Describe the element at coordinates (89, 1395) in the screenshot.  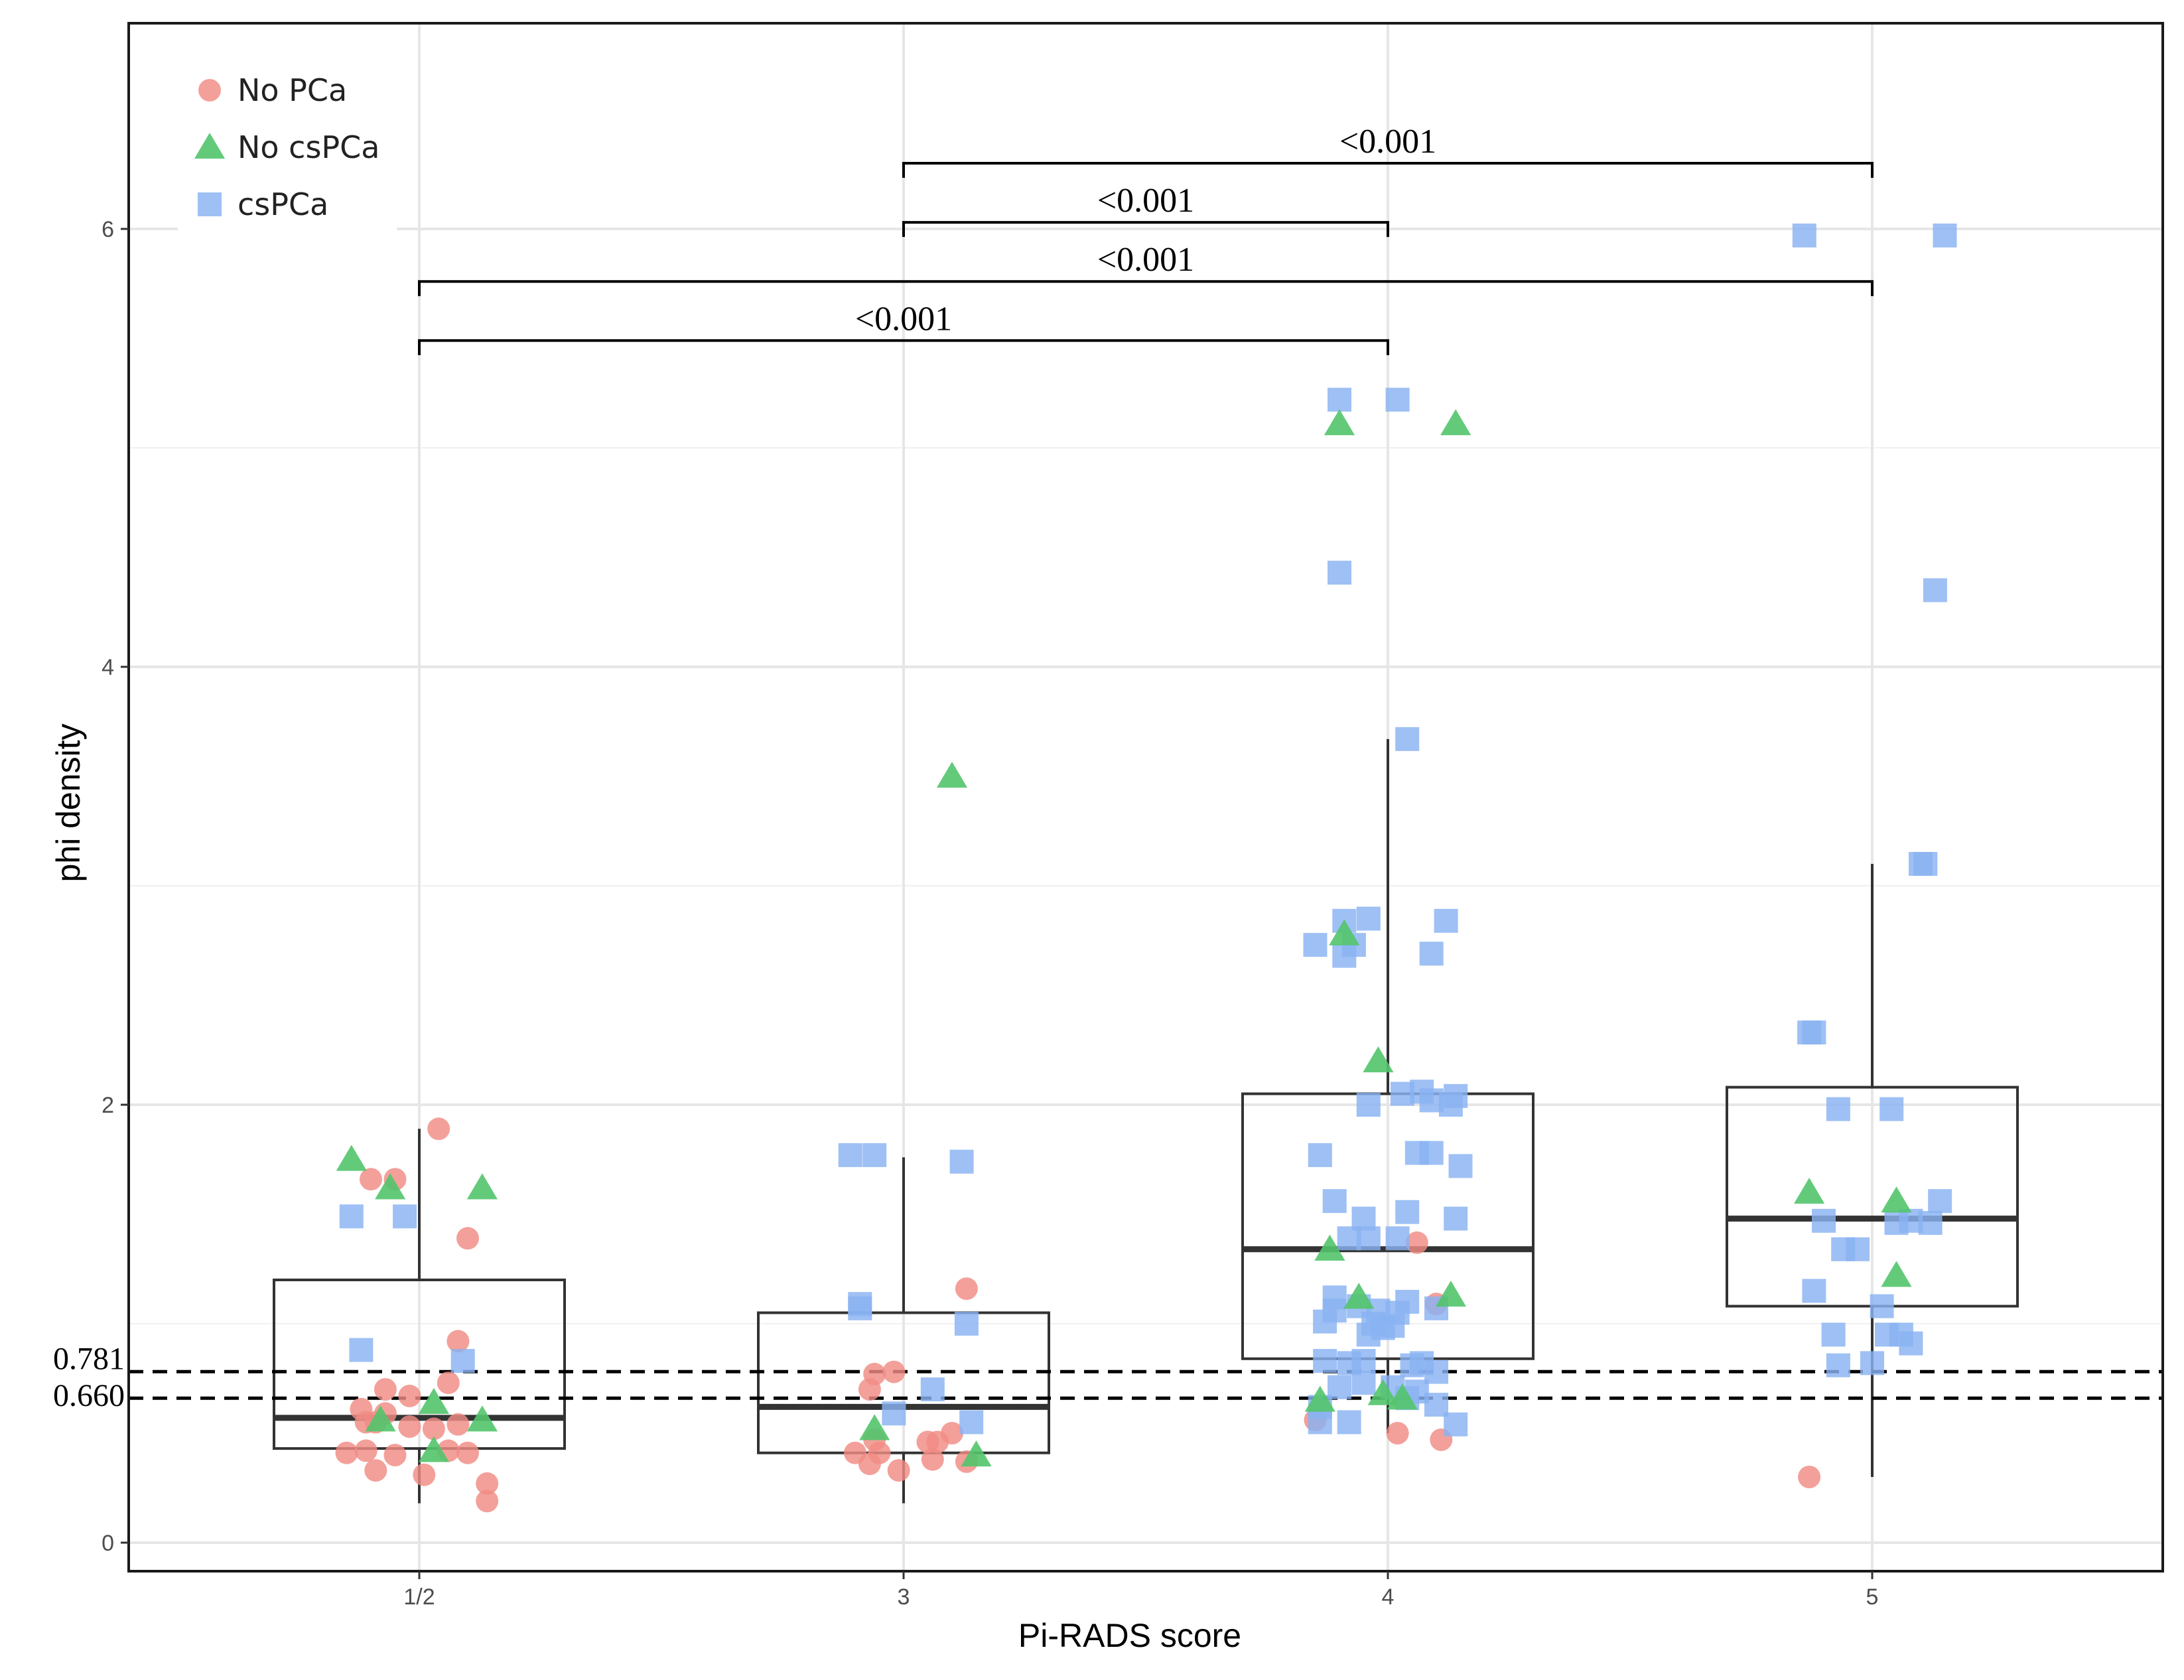
I see `reference-line-label: 0.660` at that location.